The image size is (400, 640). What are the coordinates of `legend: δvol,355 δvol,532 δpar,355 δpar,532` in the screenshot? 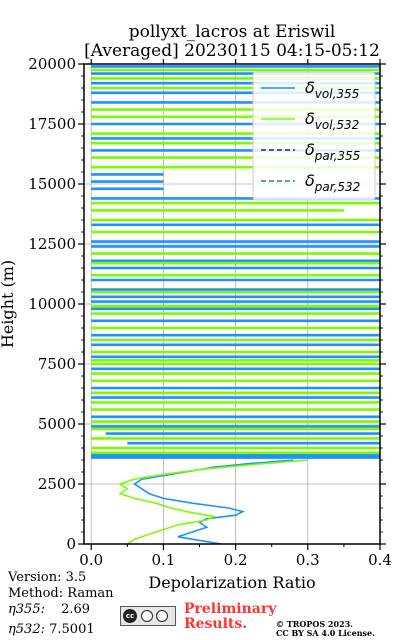 It's located at (314, 136).